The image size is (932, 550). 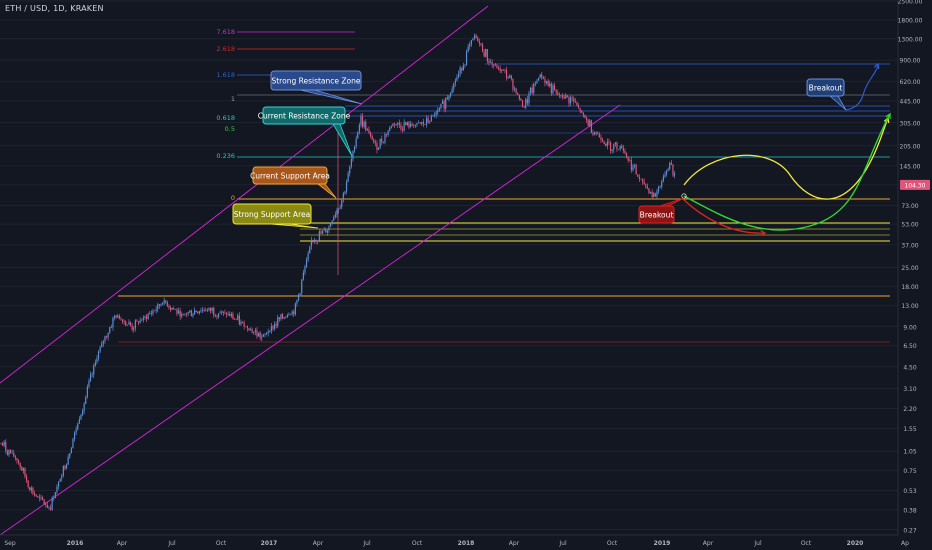 I want to click on y-tick-label: 53.00, so click(x=909, y=225).